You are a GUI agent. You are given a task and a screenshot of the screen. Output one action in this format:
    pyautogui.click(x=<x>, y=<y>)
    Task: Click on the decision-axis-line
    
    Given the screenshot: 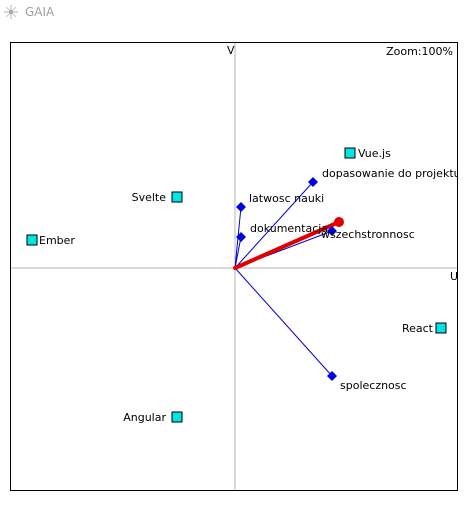 What is the action you would take?
    pyautogui.click(x=287, y=245)
    